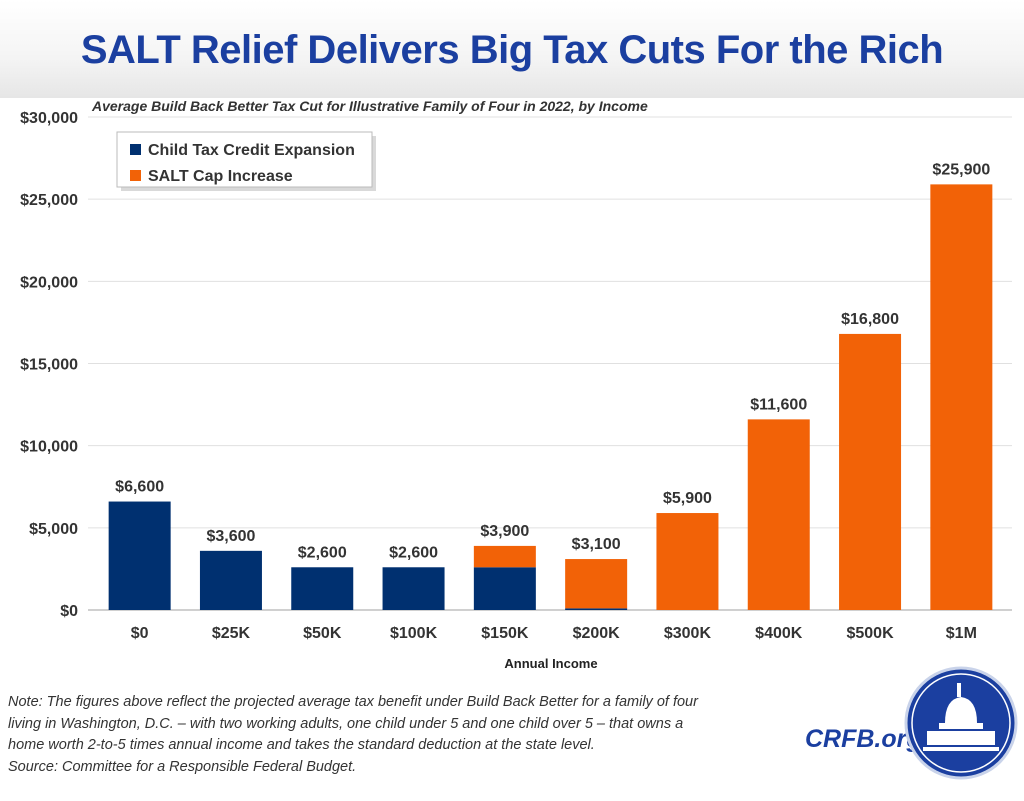  What do you see at coordinates (961, 169) in the screenshot?
I see `data-label: $25,900` at bounding box center [961, 169].